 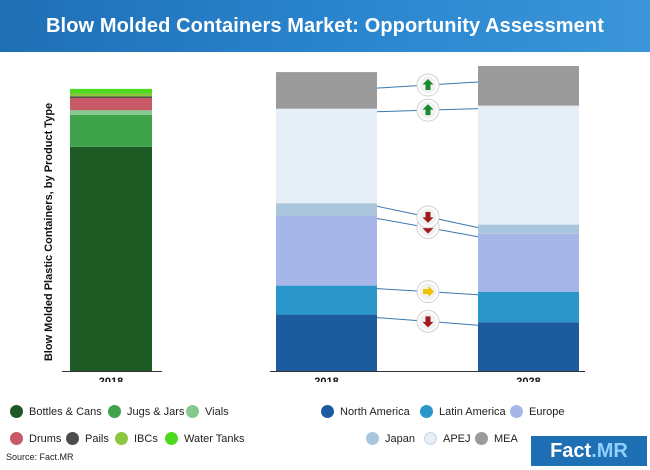 I want to click on bar-segment-mea-2018, so click(x=326, y=90).